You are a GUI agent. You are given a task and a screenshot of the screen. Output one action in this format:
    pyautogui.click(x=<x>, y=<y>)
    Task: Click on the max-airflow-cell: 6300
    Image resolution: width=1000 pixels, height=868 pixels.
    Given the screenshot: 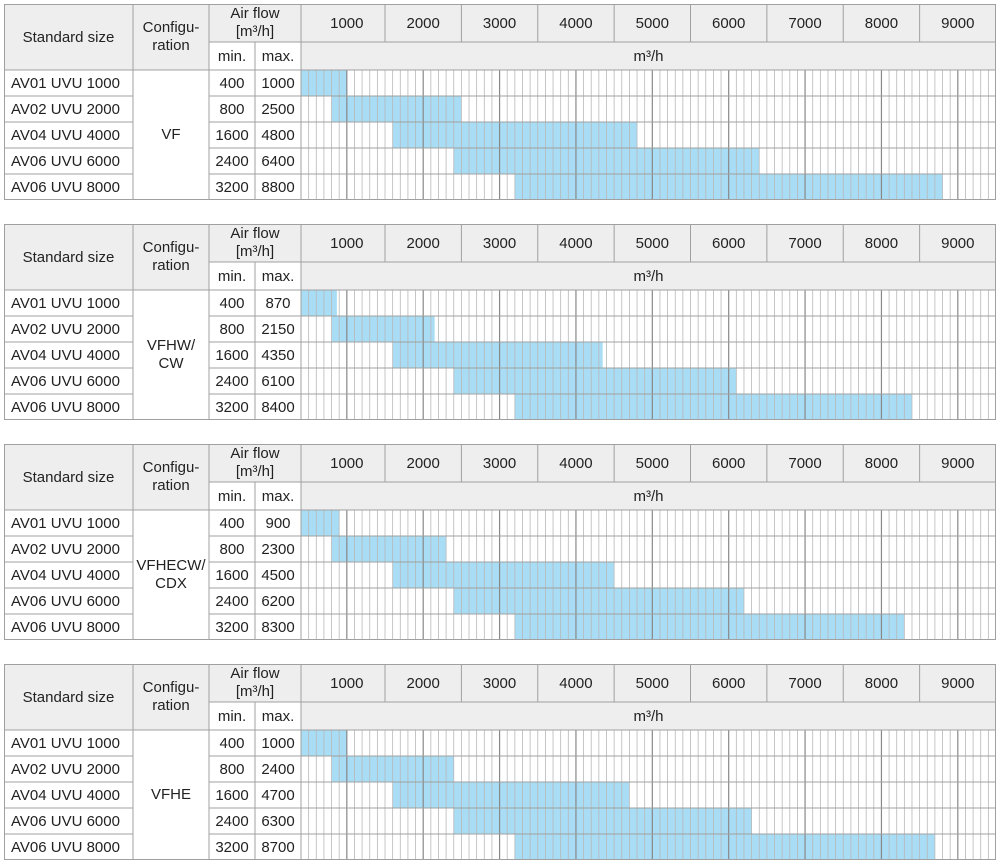 What is the action you would take?
    pyautogui.click(x=278, y=821)
    